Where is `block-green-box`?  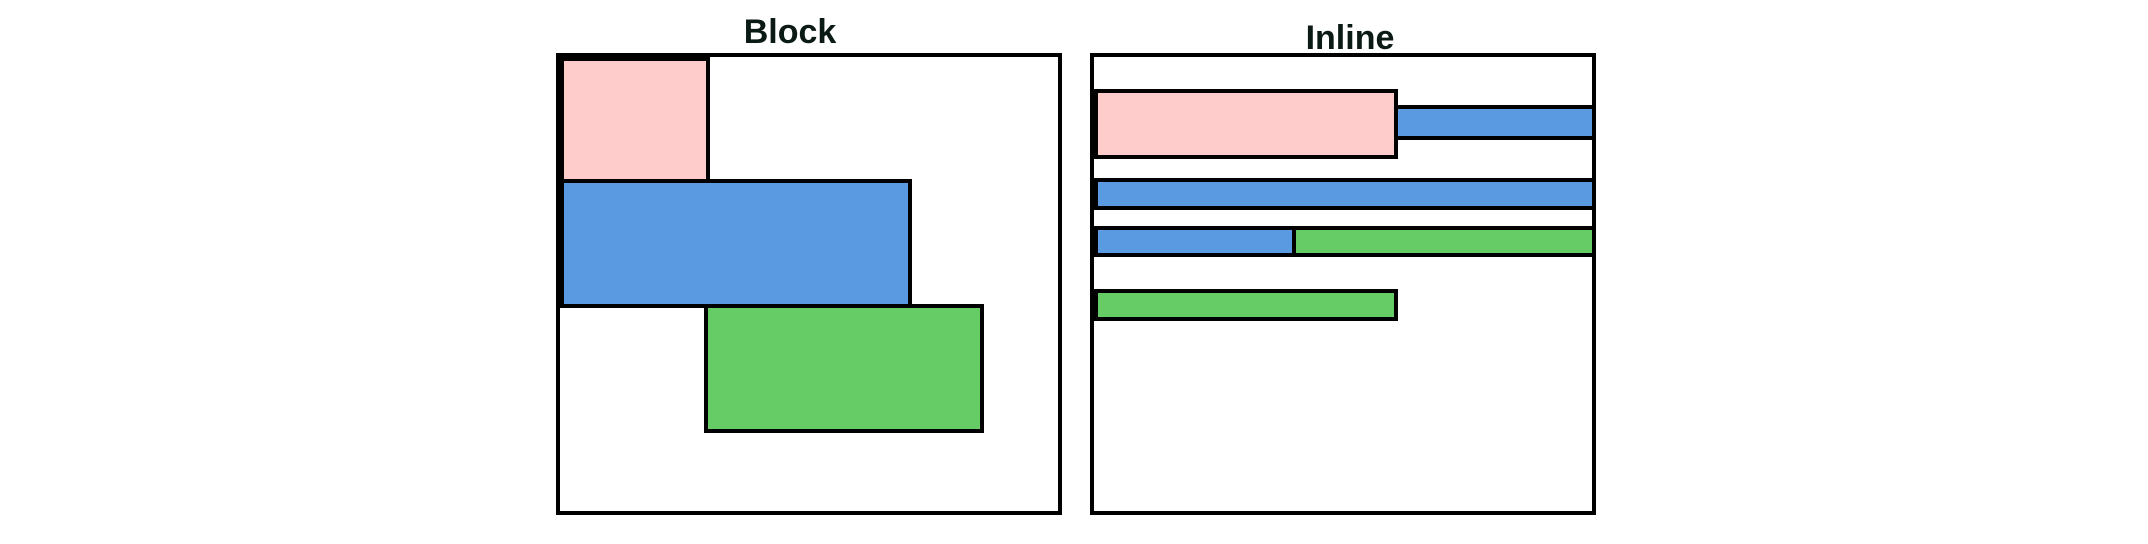
block-green-box is located at coordinates (844, 368).